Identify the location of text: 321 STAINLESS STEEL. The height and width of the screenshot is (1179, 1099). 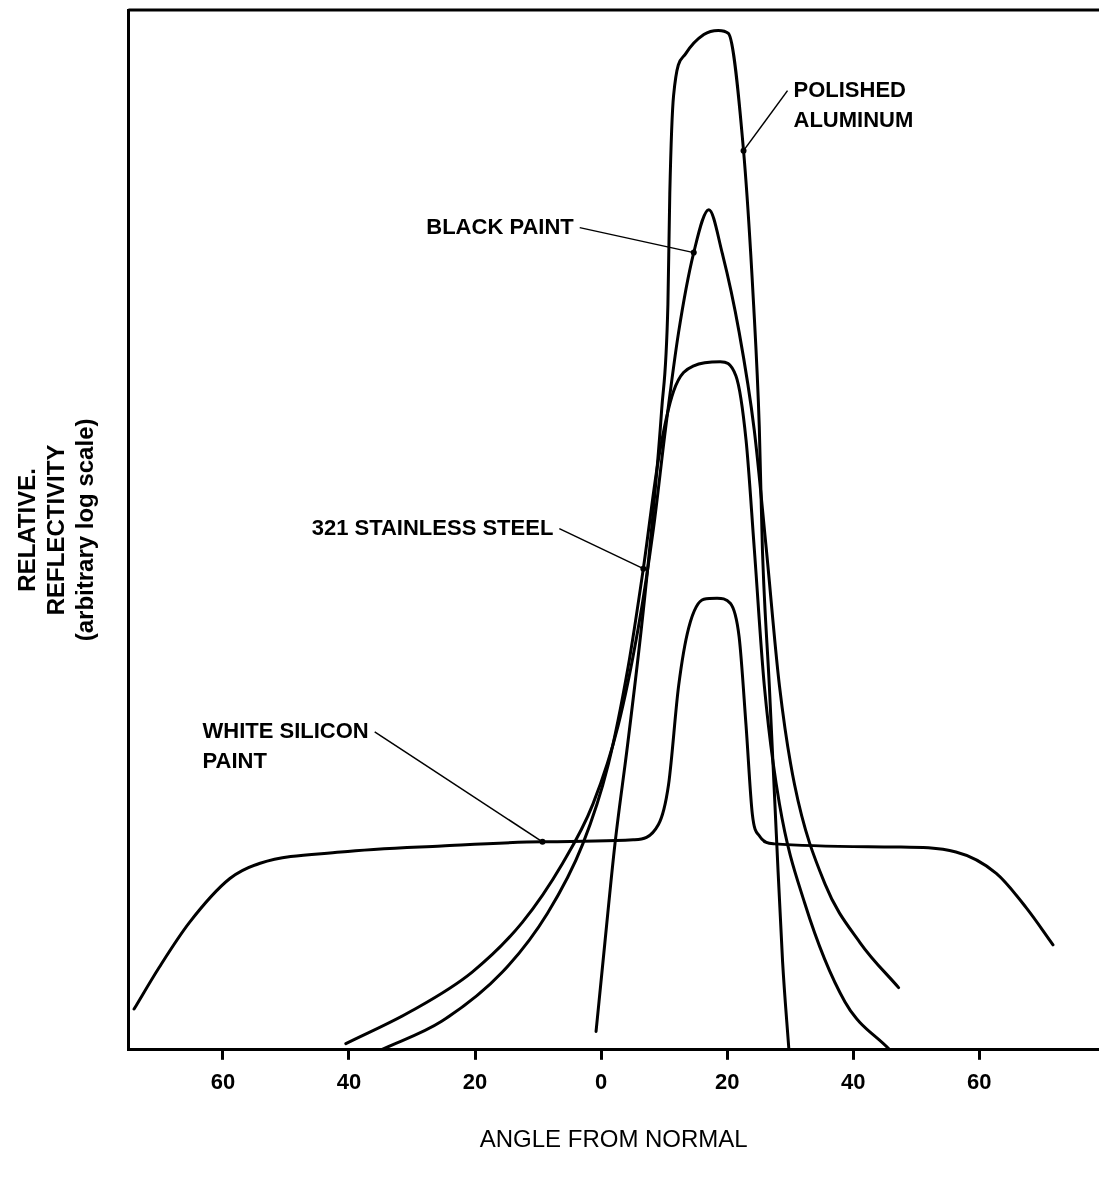
(432, 527).